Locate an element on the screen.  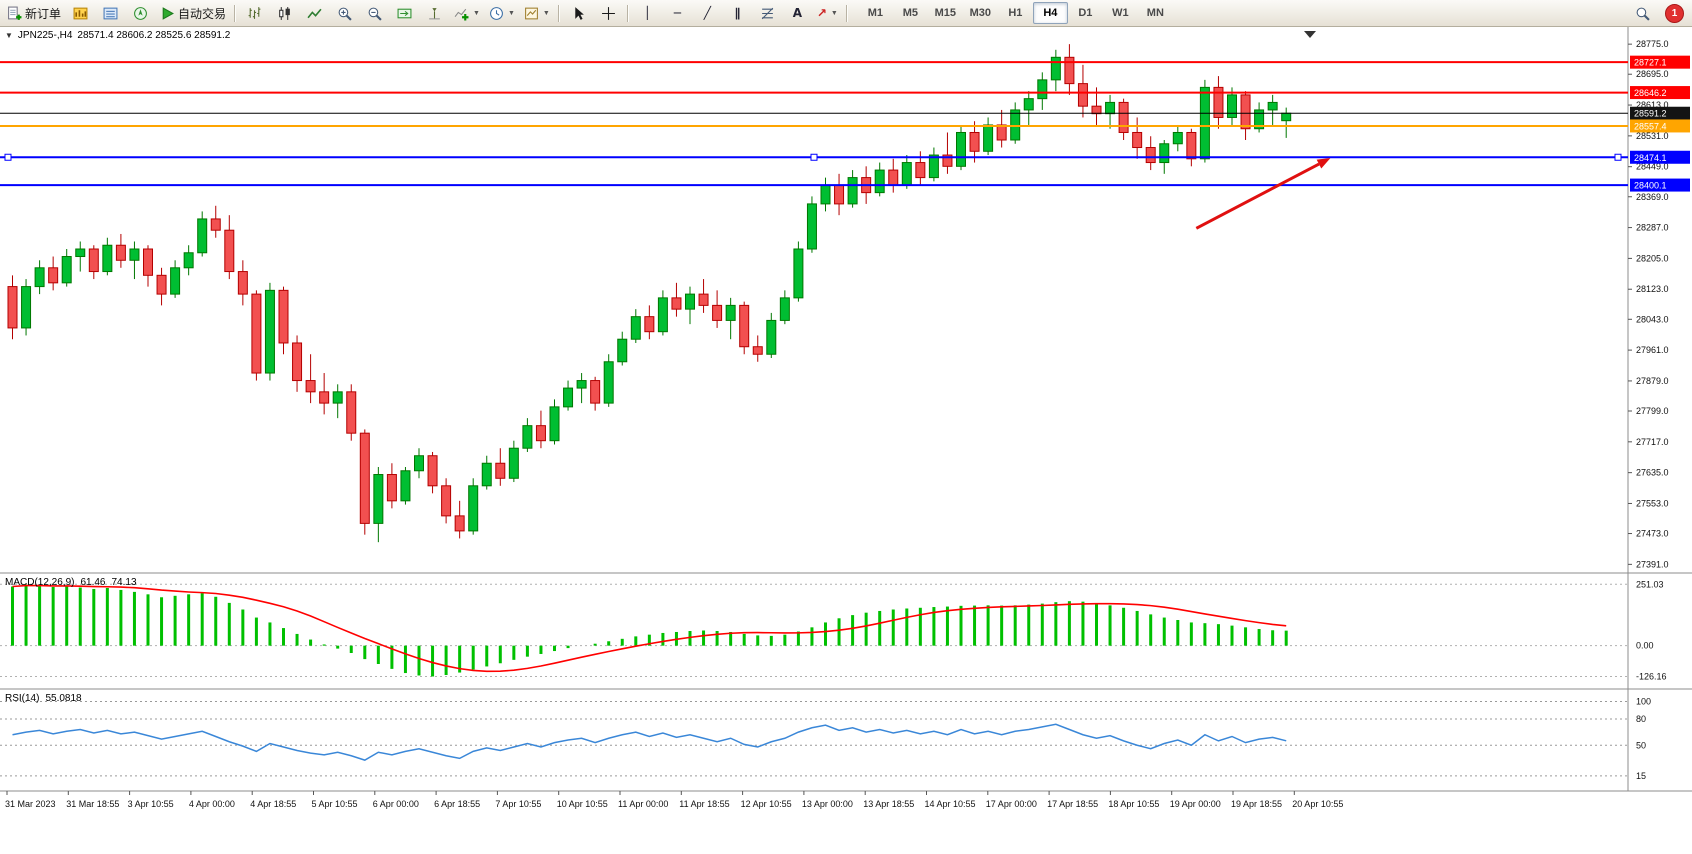
trend-arrow-head is located at coordinates (1323, 163).